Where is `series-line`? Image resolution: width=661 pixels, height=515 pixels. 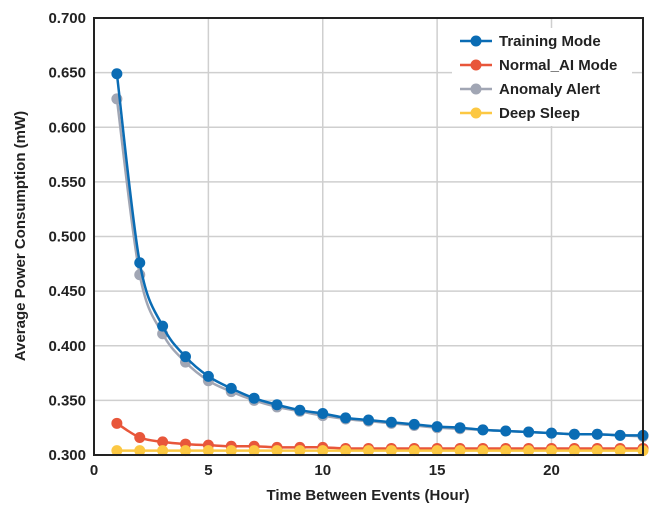
series-line is located at coordinates (379, 436).